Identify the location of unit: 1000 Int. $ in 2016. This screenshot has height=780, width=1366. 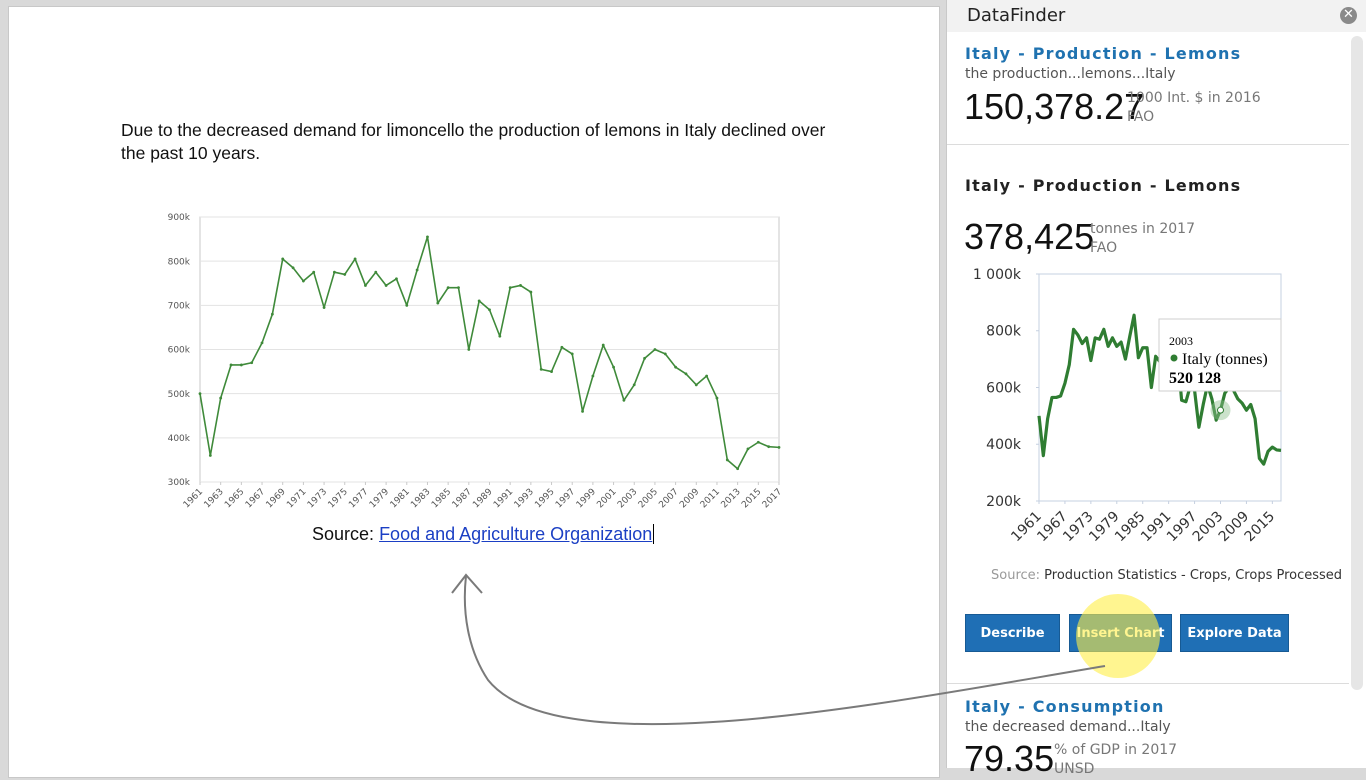
(1194, 98).